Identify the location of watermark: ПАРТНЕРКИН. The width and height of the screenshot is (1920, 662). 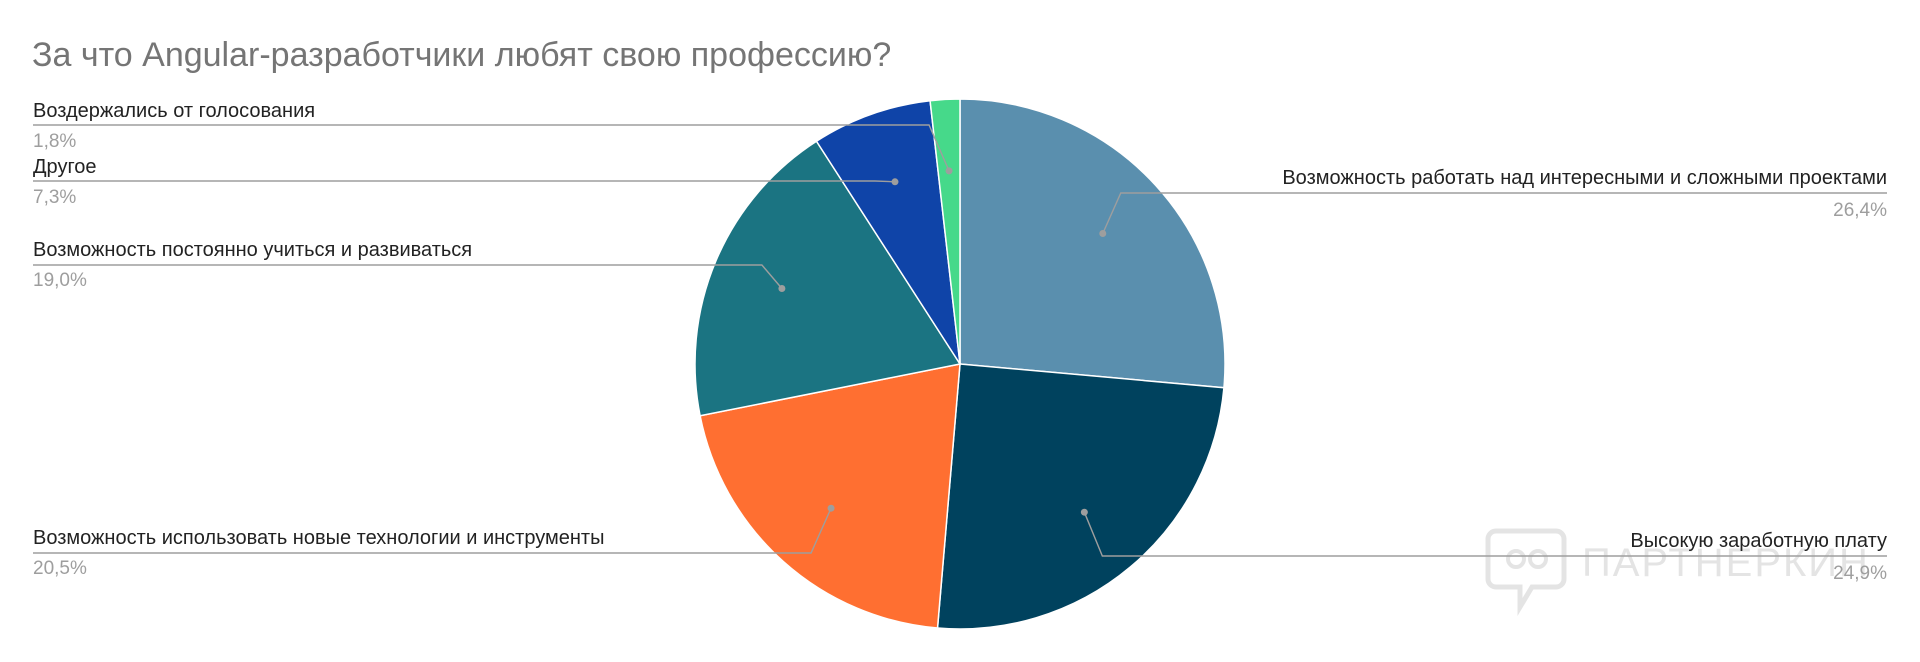
(1677, 572).